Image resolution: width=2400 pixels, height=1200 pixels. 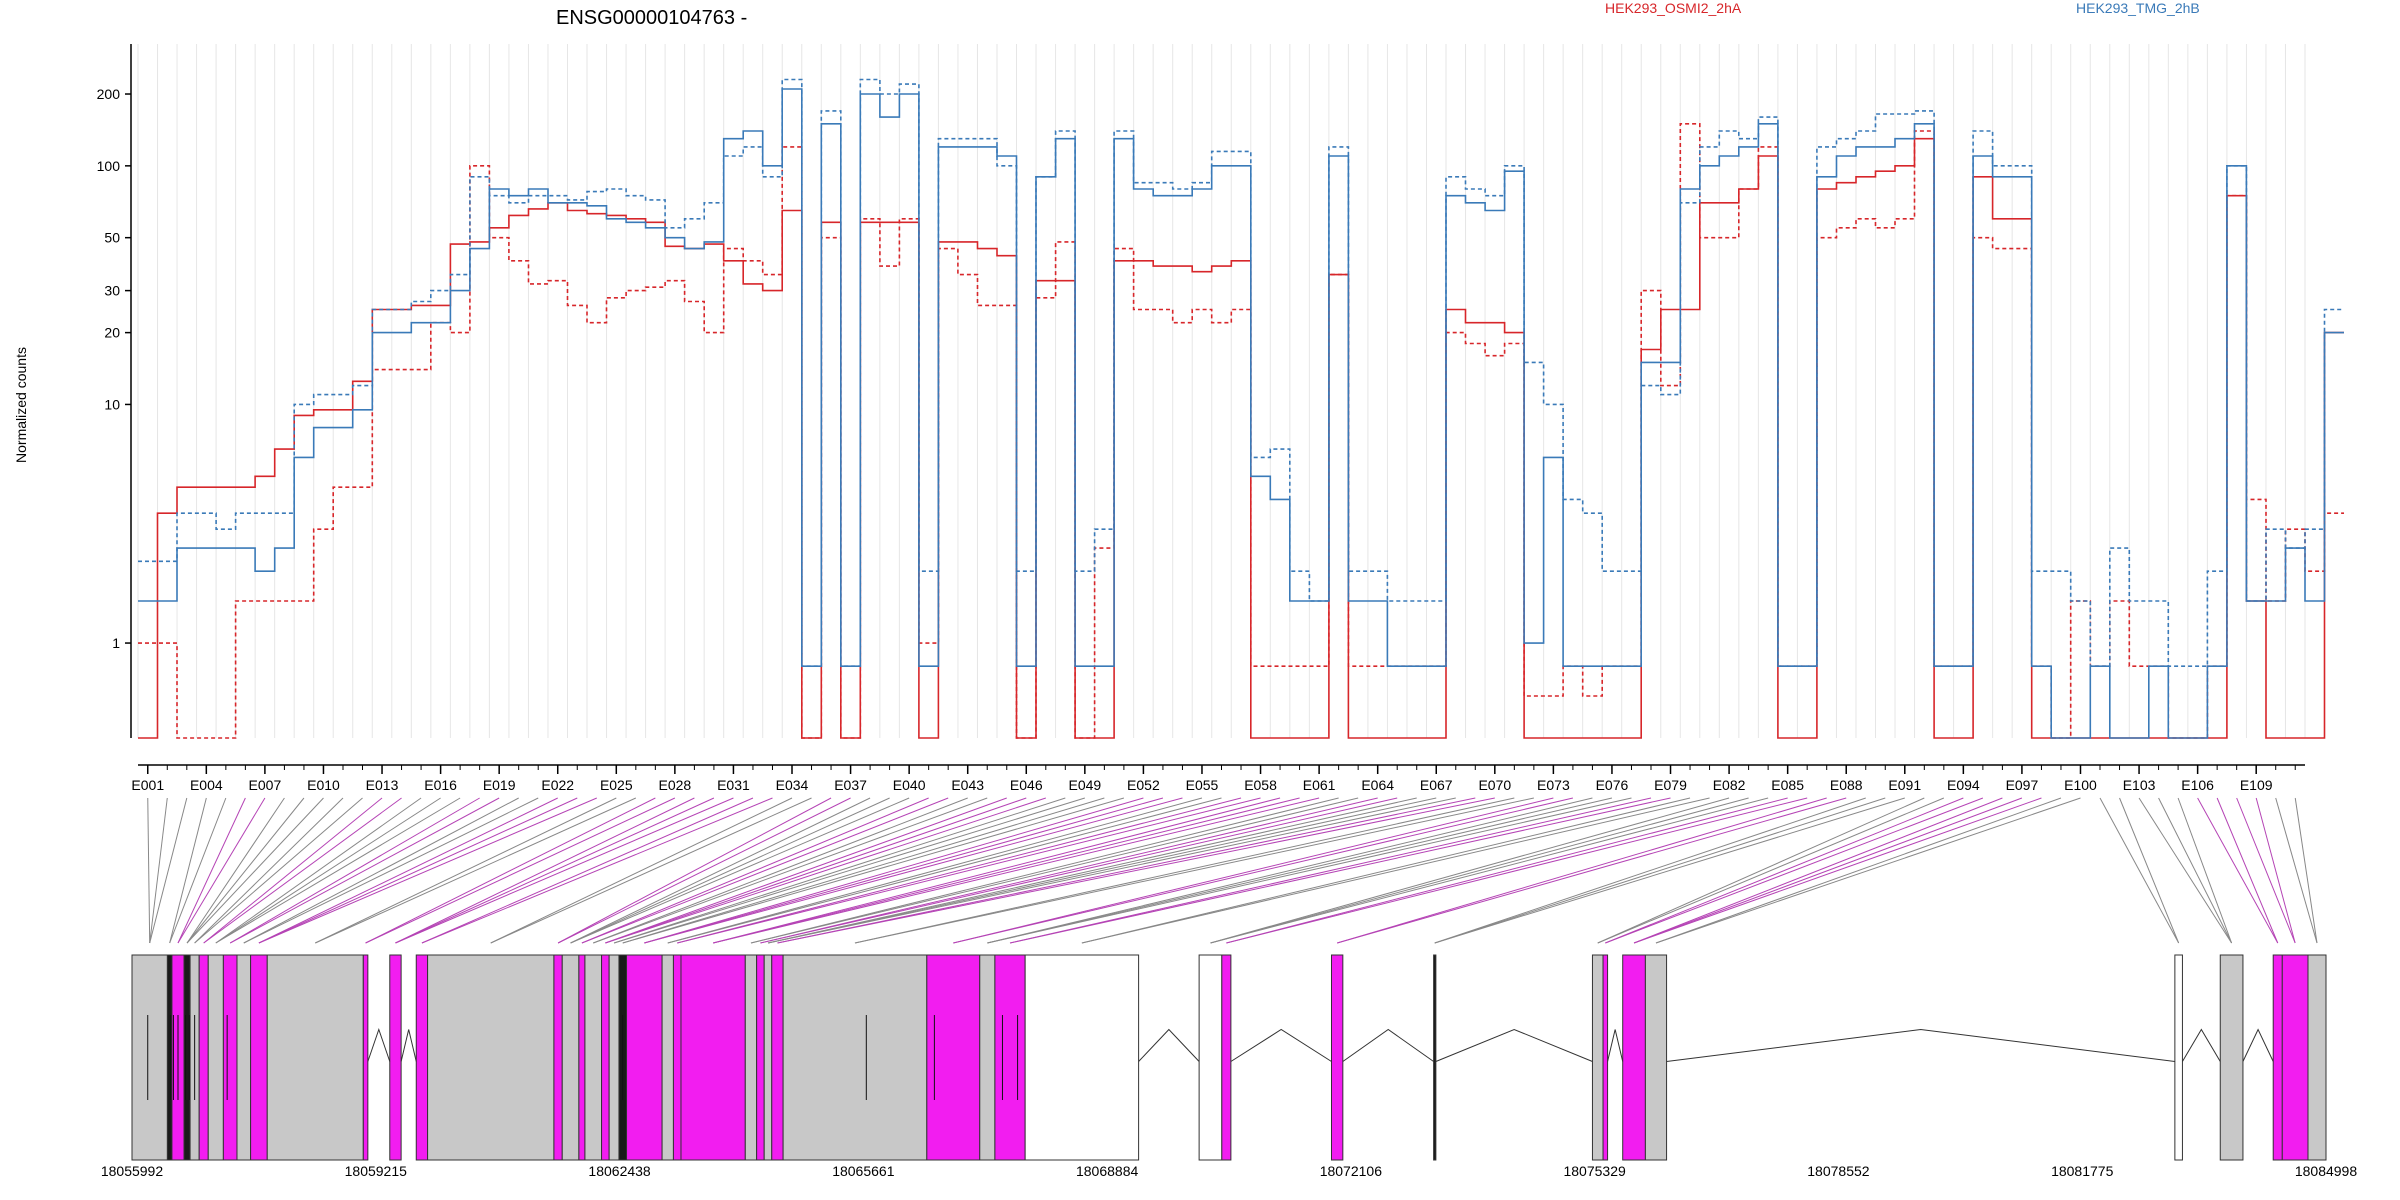 I want to click on exon-connectors, so click(x=1232, y=870).